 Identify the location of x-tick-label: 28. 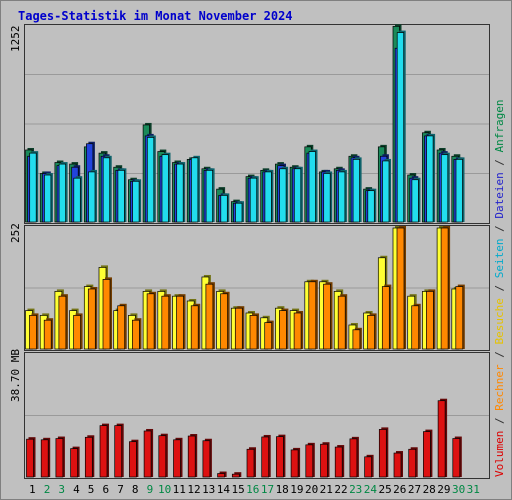
(429, 489).